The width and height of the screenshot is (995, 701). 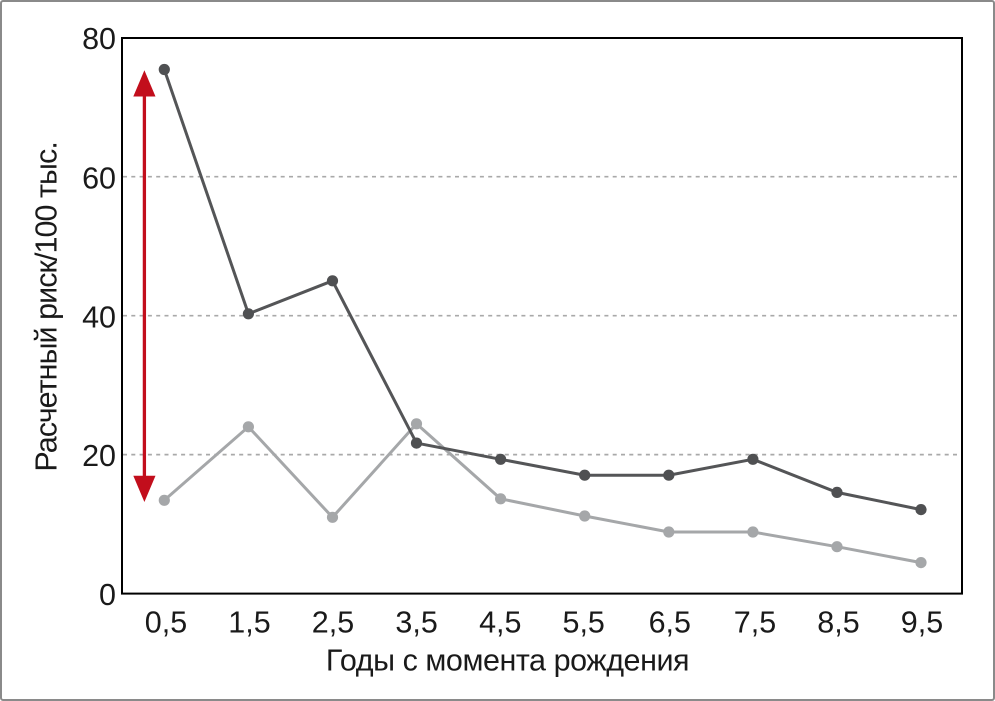 What do you see at coordinates (922, 623) in the screenshot?
I see `svg-text: 9,5` at bounding box center [922, 623].